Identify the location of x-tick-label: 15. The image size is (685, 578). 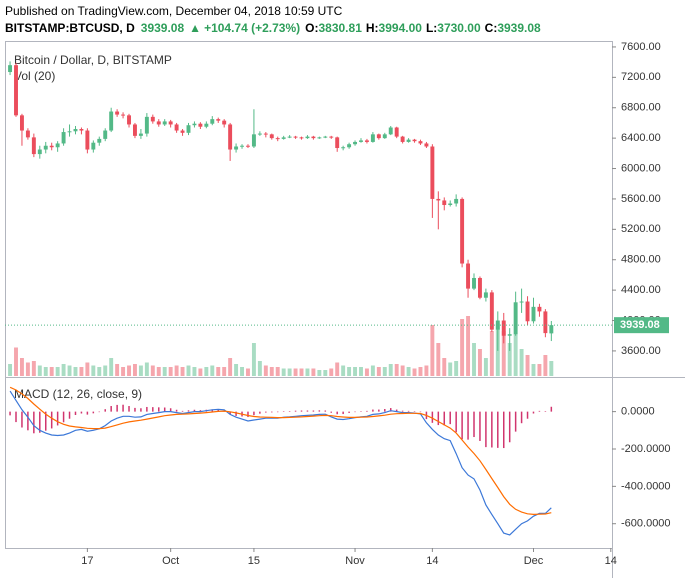
(254, 561).